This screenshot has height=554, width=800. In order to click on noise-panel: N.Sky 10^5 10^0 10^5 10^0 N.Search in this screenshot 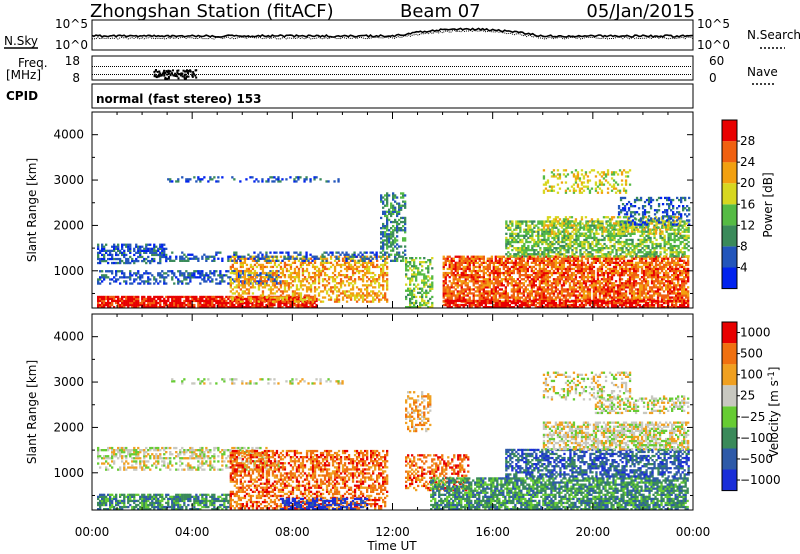, I will do `click(402, 34)`.